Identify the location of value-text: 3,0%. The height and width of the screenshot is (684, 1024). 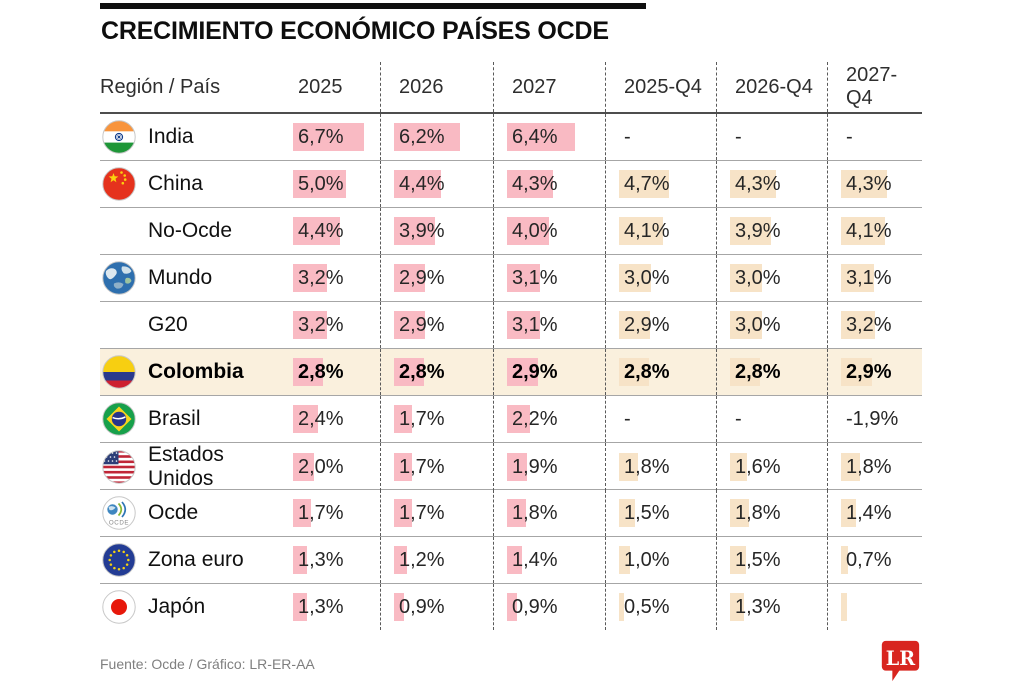
(758, 324).